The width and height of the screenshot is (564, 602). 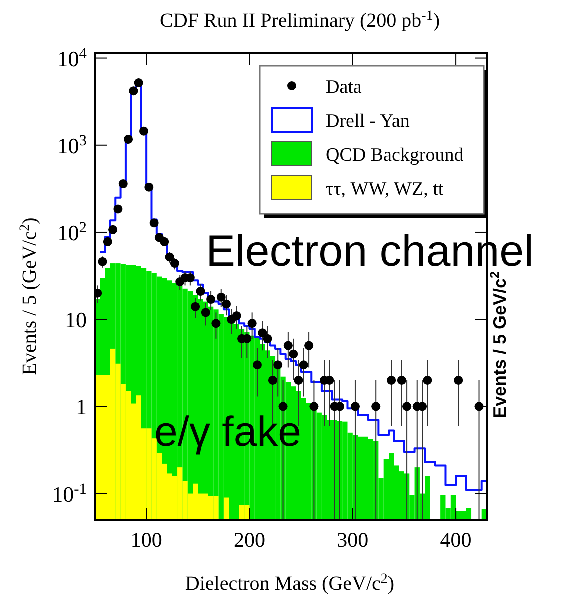 What do you see at coordinates (81, 407) in the screenshot?
I see `y-tick-label: 1` at bounding box center [81, 407].